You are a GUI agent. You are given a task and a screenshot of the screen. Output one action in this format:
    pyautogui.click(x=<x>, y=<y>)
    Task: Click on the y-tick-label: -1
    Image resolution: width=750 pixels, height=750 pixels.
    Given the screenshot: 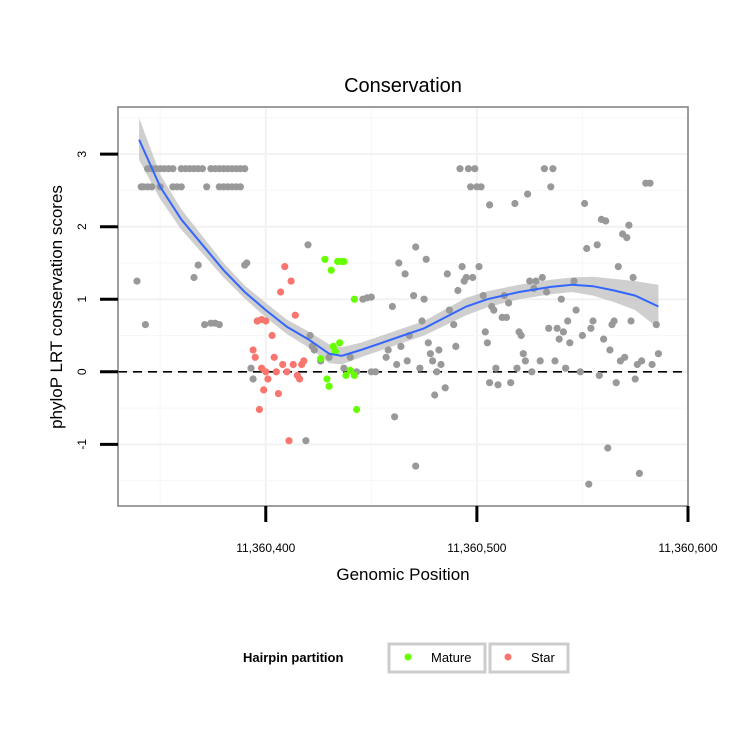 What is the action you would take?
    pyautogui.click(x=82, y=444)
    